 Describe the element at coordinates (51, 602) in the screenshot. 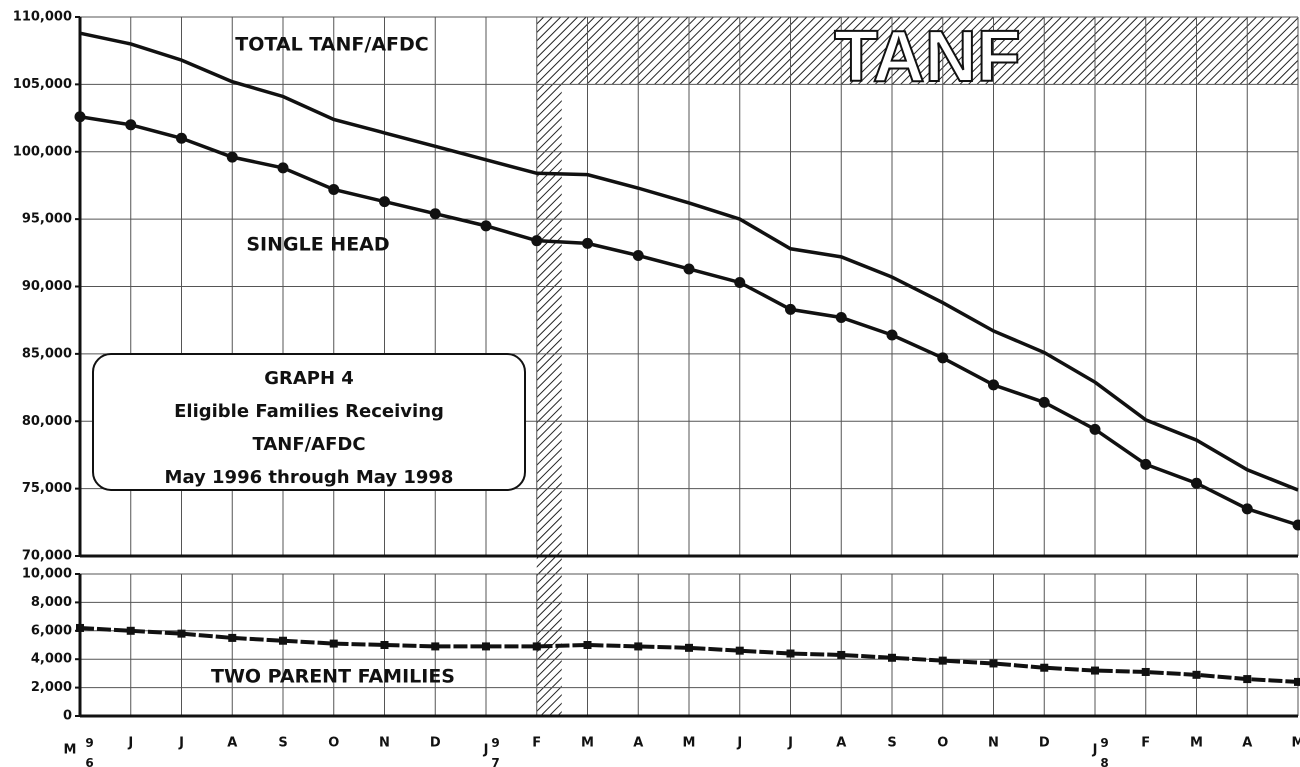

I see `y-tick-label: 8,000` at that location.